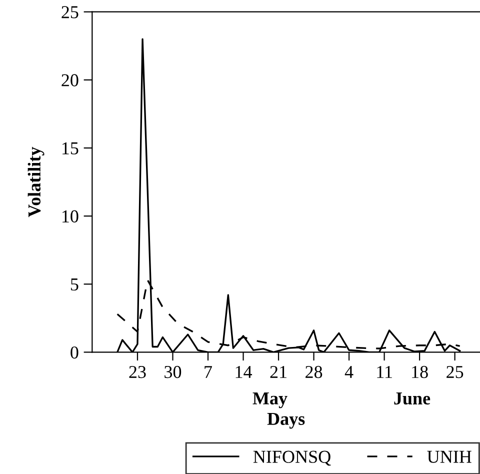 The image size is (480, 474). What do you see at coordinates (420, 372) in the screenshot?
I see `x-tick-label: 18` at bounding box center [420, 372].